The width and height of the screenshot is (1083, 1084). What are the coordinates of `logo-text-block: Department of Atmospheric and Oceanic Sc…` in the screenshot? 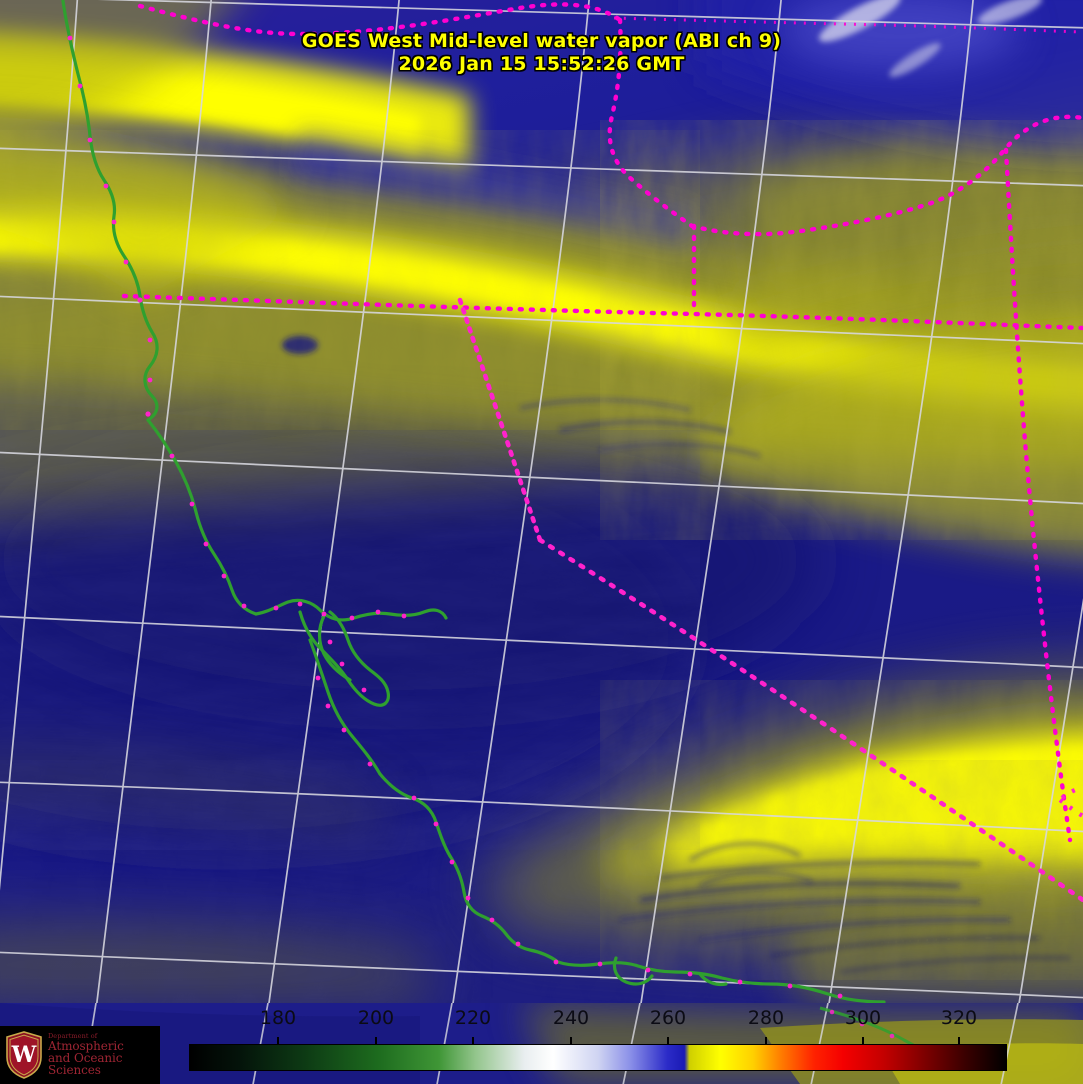 It's located at (104, 1054).